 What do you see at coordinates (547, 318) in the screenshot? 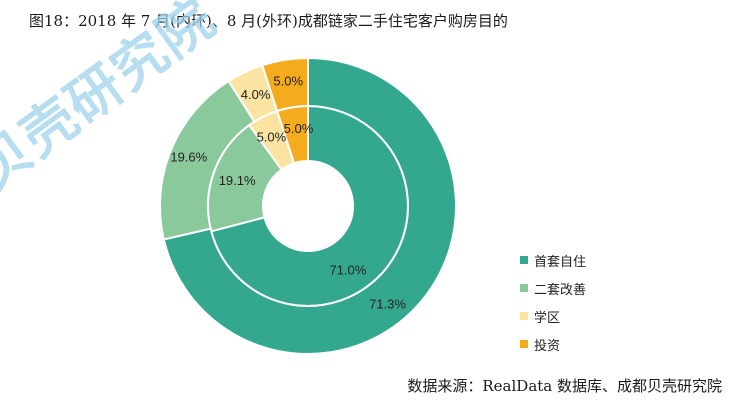
I see `legend-label: 学区` at bounding box center [547, 318].